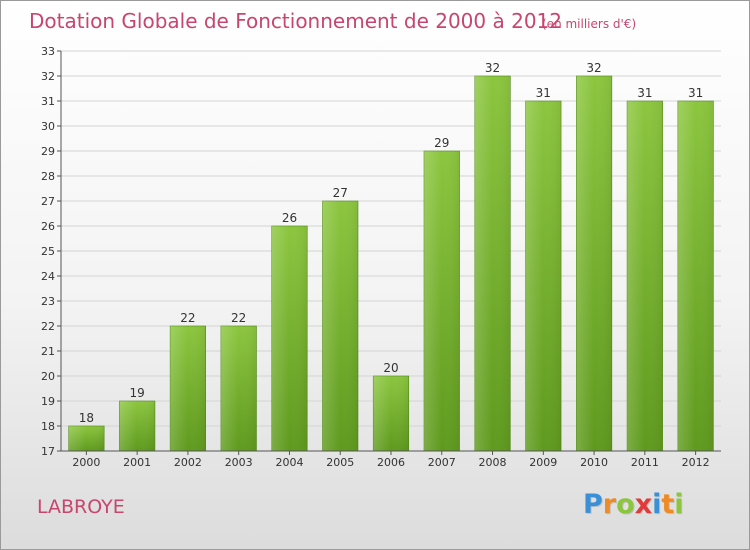  Describe the element at coordinates (48, 251) in the screenshot. I see `y-tick-label: 25` at that location.